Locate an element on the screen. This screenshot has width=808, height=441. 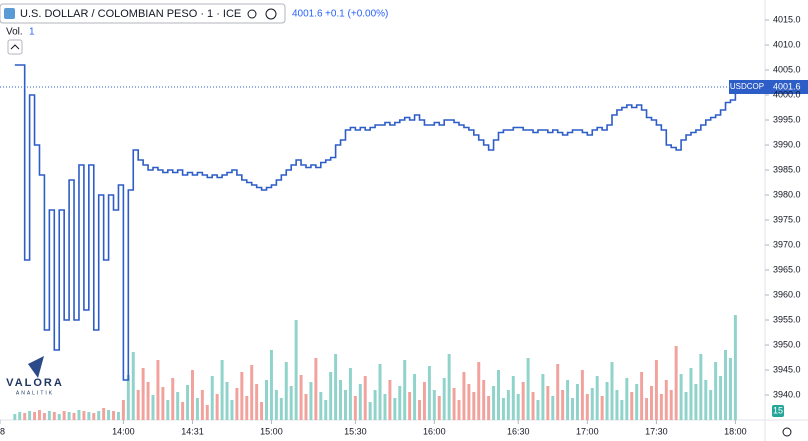
logo-mark is located at coordinates (36, 367).